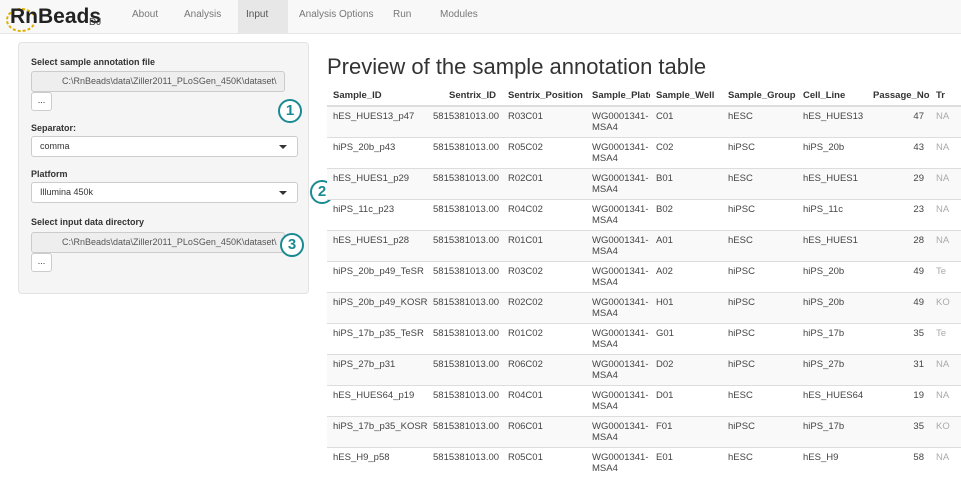 The height and width of the screenshot is (491, 961). What do you see at coordinates (832, 121) in the screenshot?
I see `table-cell: hES_HUES13` at bounding box center [832, 121].